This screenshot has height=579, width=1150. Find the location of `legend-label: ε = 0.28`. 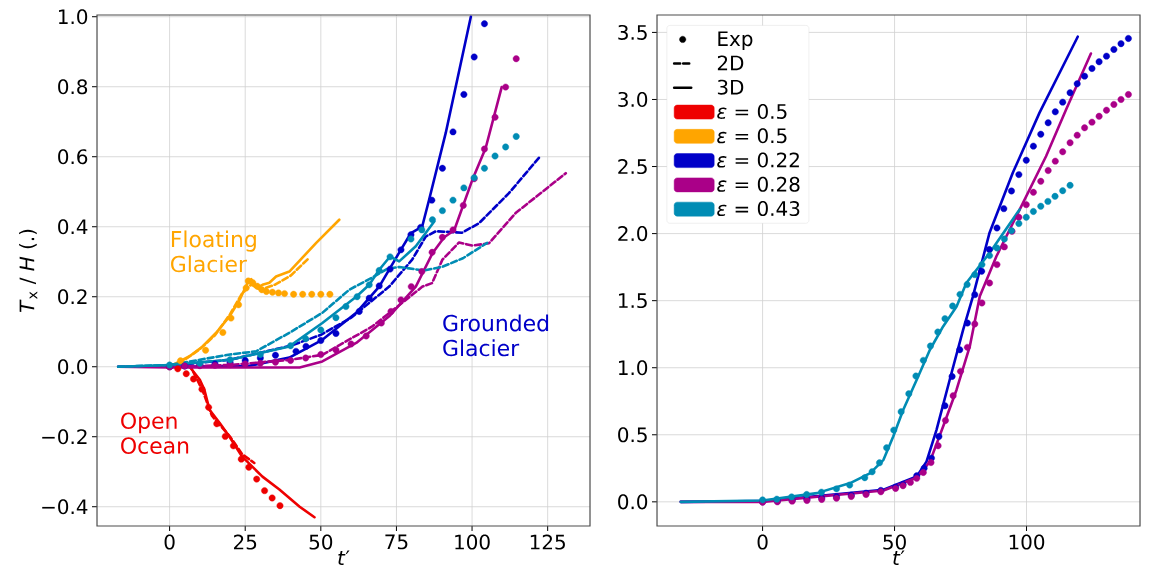

legend-label: ε = 0.28 is located at coordinates (758, 184).